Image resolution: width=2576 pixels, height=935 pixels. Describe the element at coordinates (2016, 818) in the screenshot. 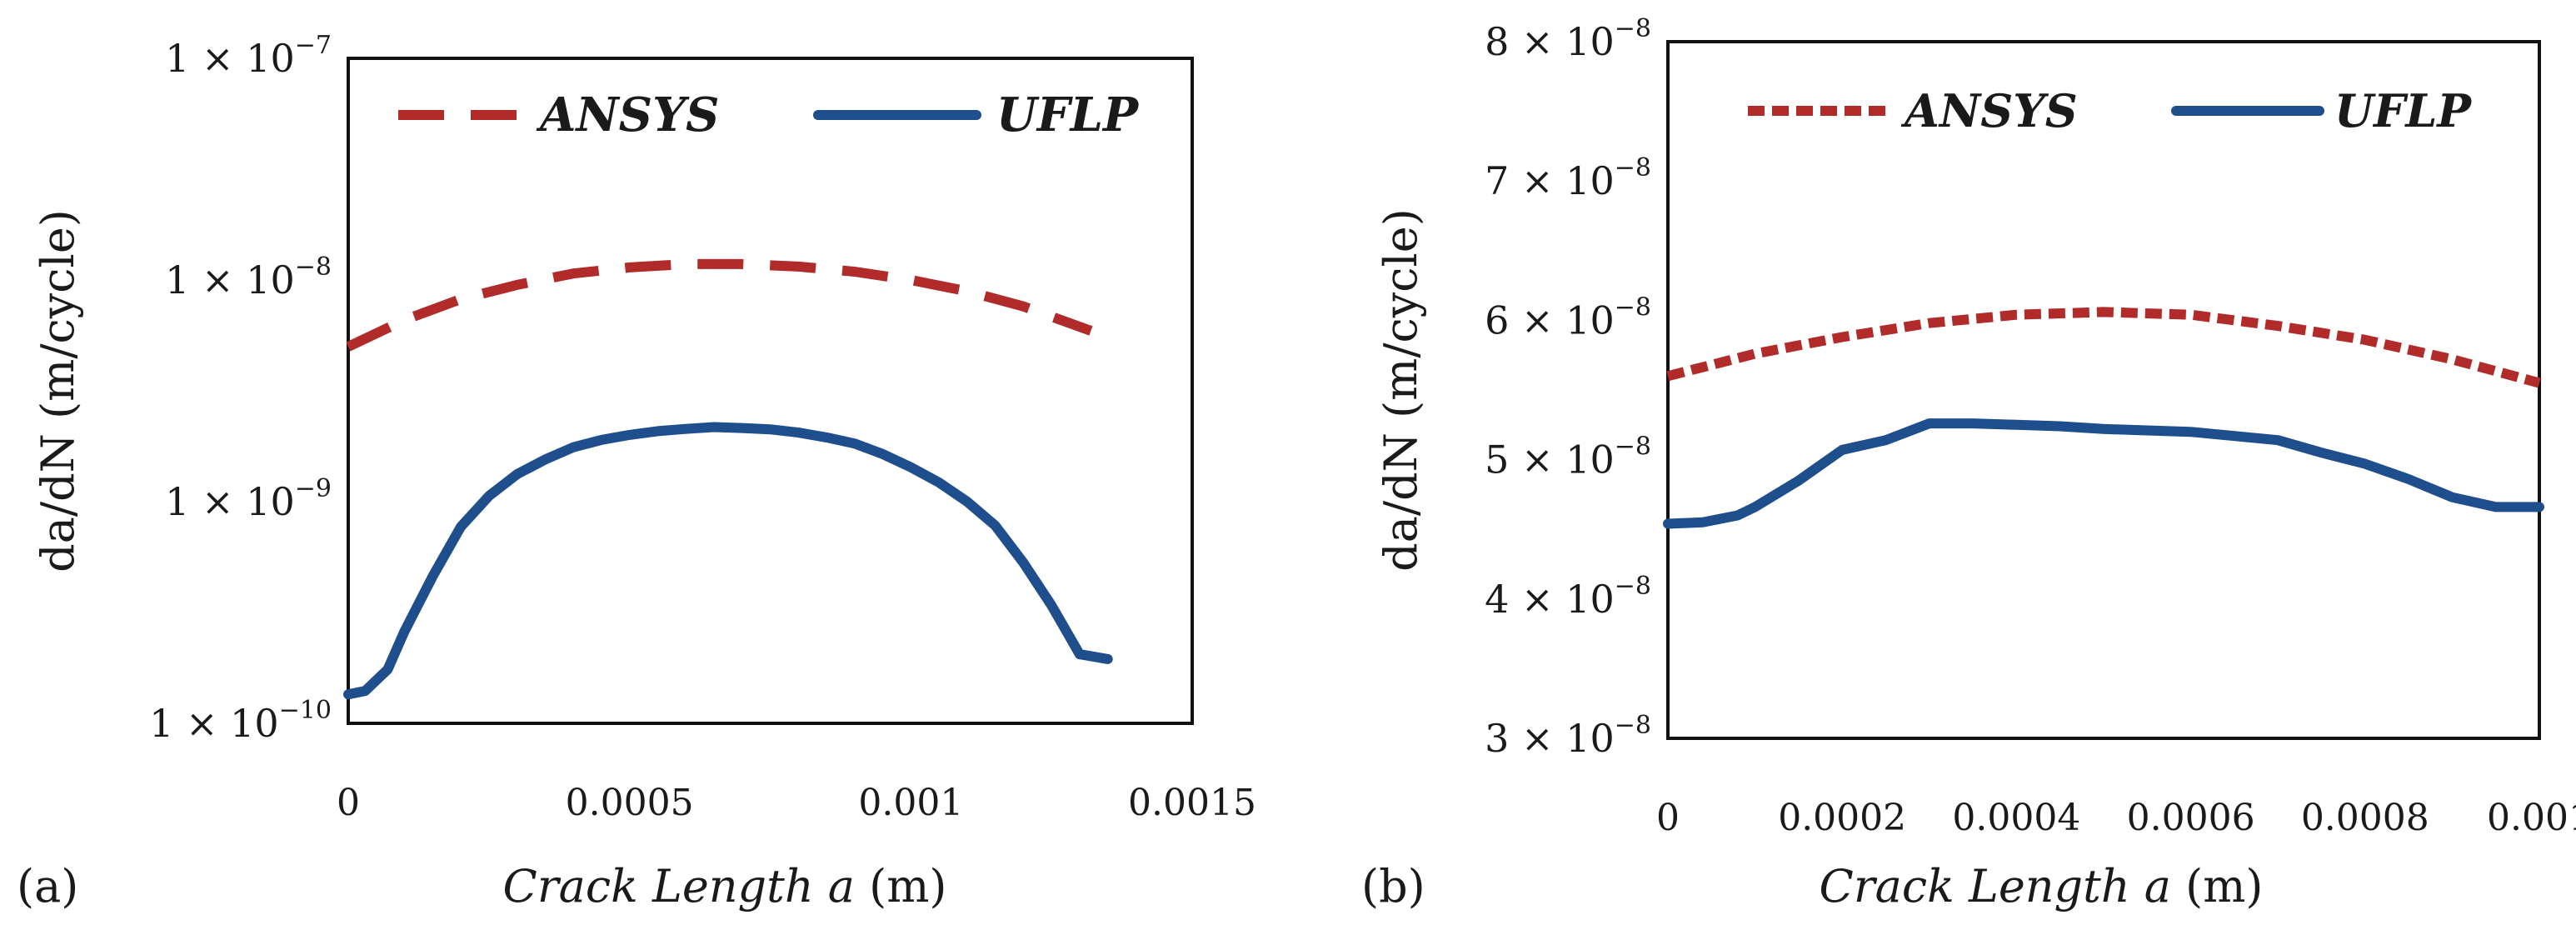

I see `x-tick-label: 0.0004` at that location.